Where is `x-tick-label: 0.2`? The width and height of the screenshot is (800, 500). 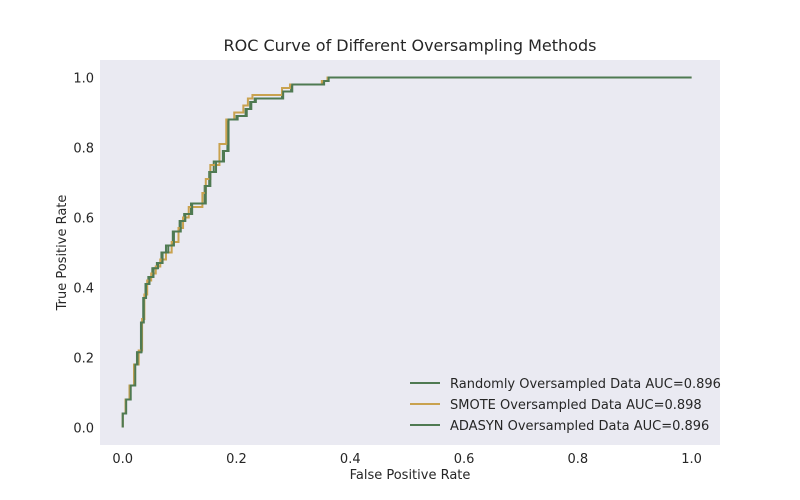
x-tick-label: 0.2 is located at coordinates (236, 459).